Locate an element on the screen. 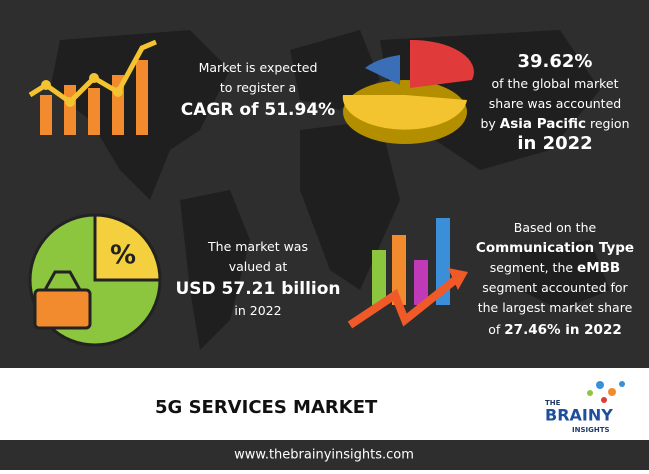 The width and height of the screenshot is (649, 474). text-segment: of the global market is located at coordinates (555, 83).